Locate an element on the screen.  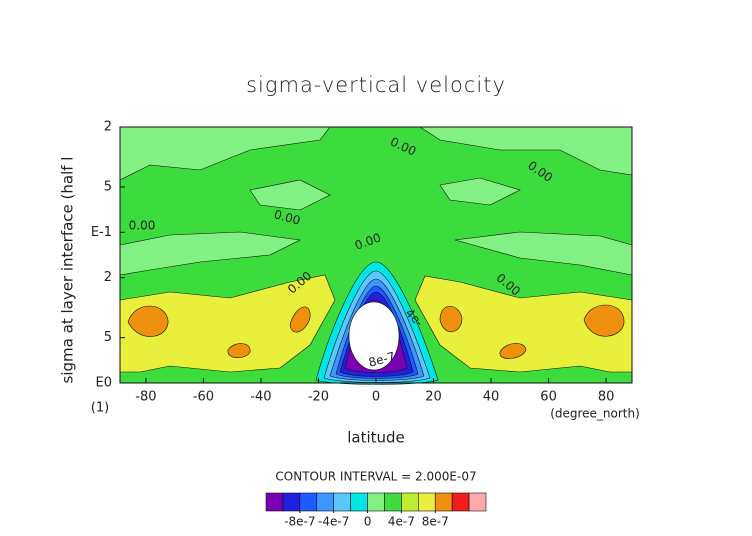
x-tick-label: -60 is located at coordinates (203, 397).